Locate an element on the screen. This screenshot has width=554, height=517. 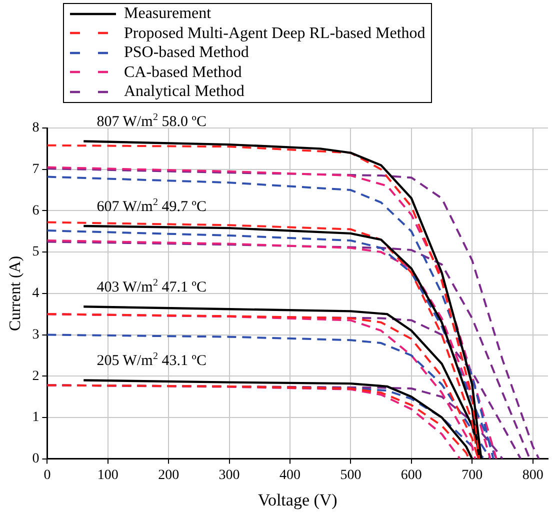
x-tick-label: 800 is located at coordinates (533, 475).